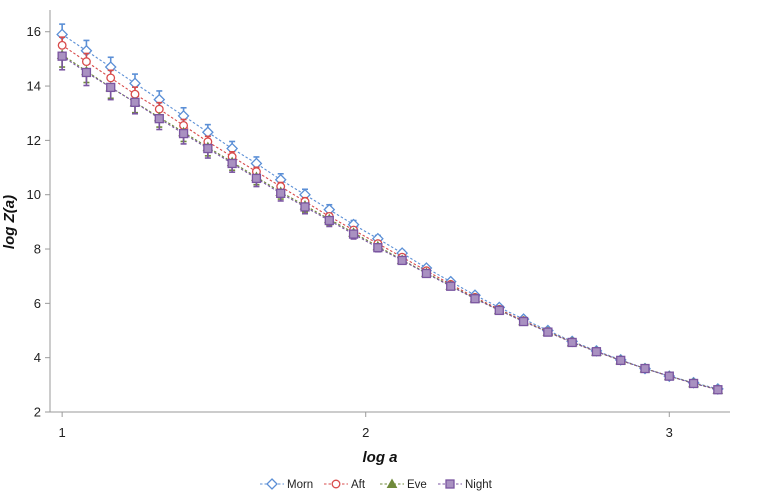 This screenshot has height=499, width=765. What do you see at coordinates (34, 86) in the screenshot?
I see `y-tick-label: 14` at bounding box center [34, 86].